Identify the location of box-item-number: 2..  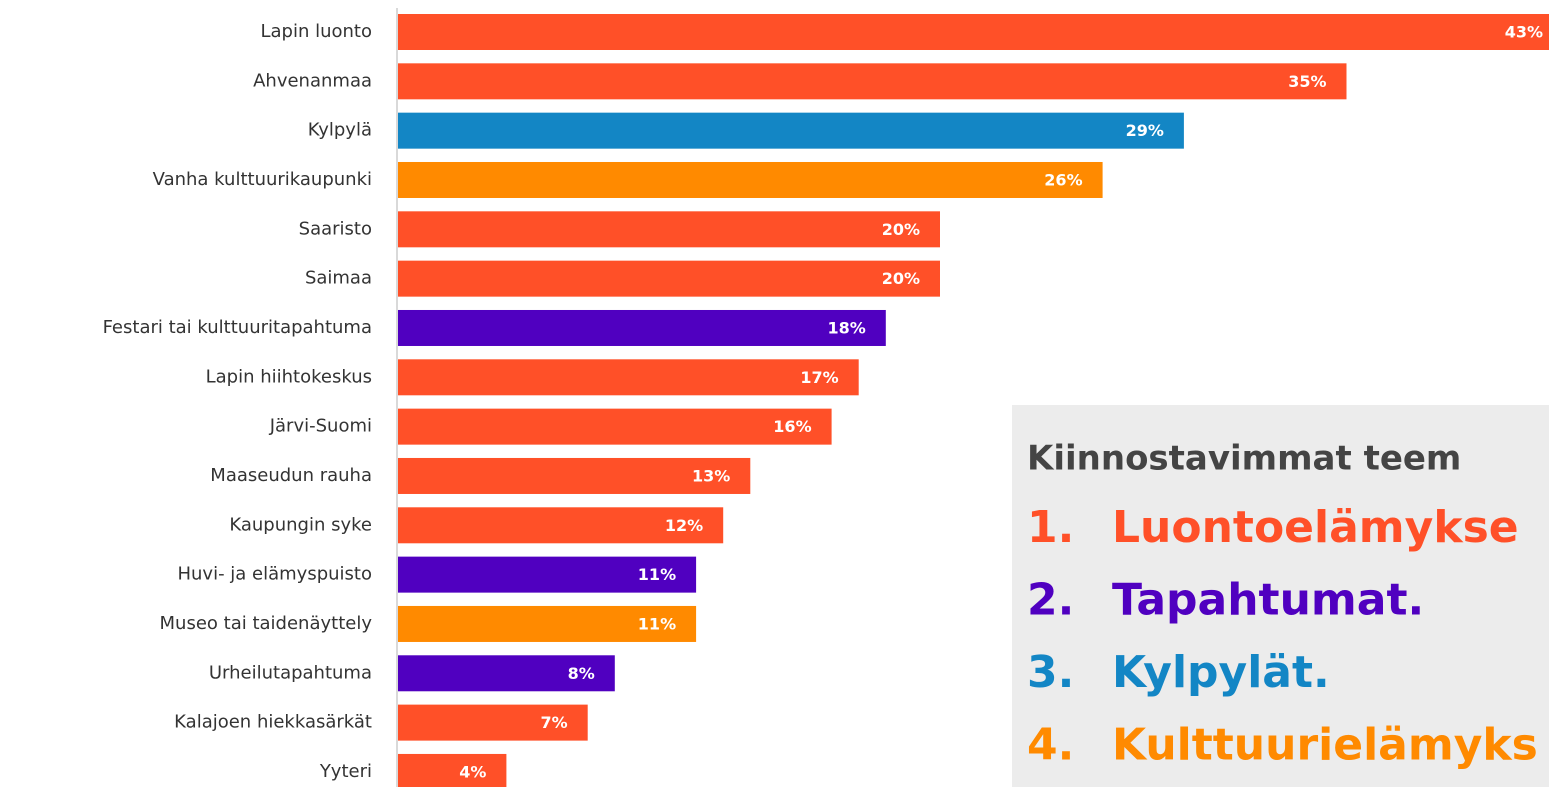
(1050, 600).